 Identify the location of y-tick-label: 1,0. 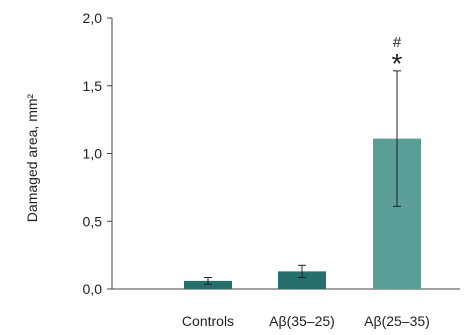
(93, 154).